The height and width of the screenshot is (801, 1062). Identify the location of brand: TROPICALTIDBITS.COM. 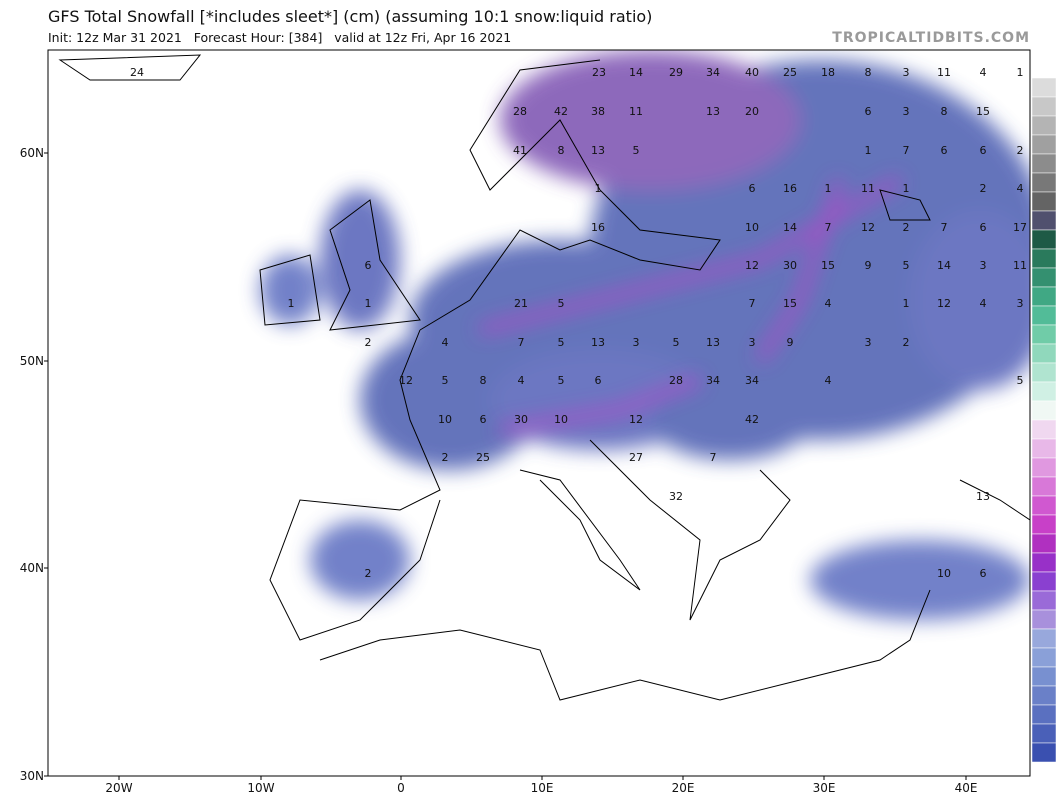
(931, 38).